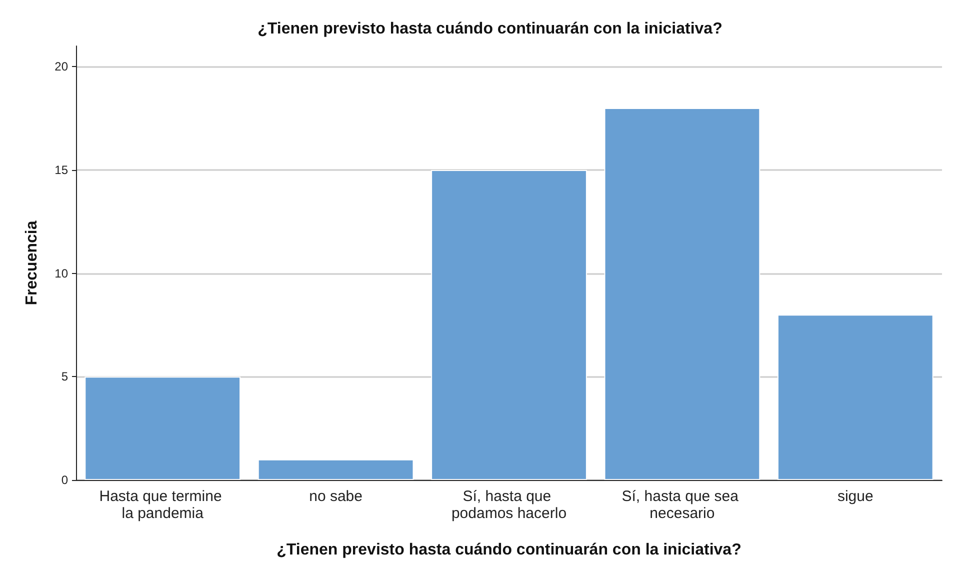  What do you see at coordinates (64, 480) in the screenshot?
I see `y-tick-label: 0` at bounding box center [64, 480].